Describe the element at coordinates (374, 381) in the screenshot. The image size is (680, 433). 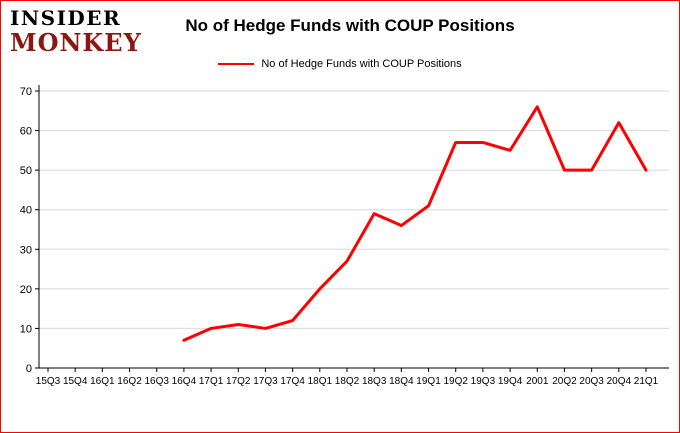
I see `x-tick-label: 18Q3` at that location.